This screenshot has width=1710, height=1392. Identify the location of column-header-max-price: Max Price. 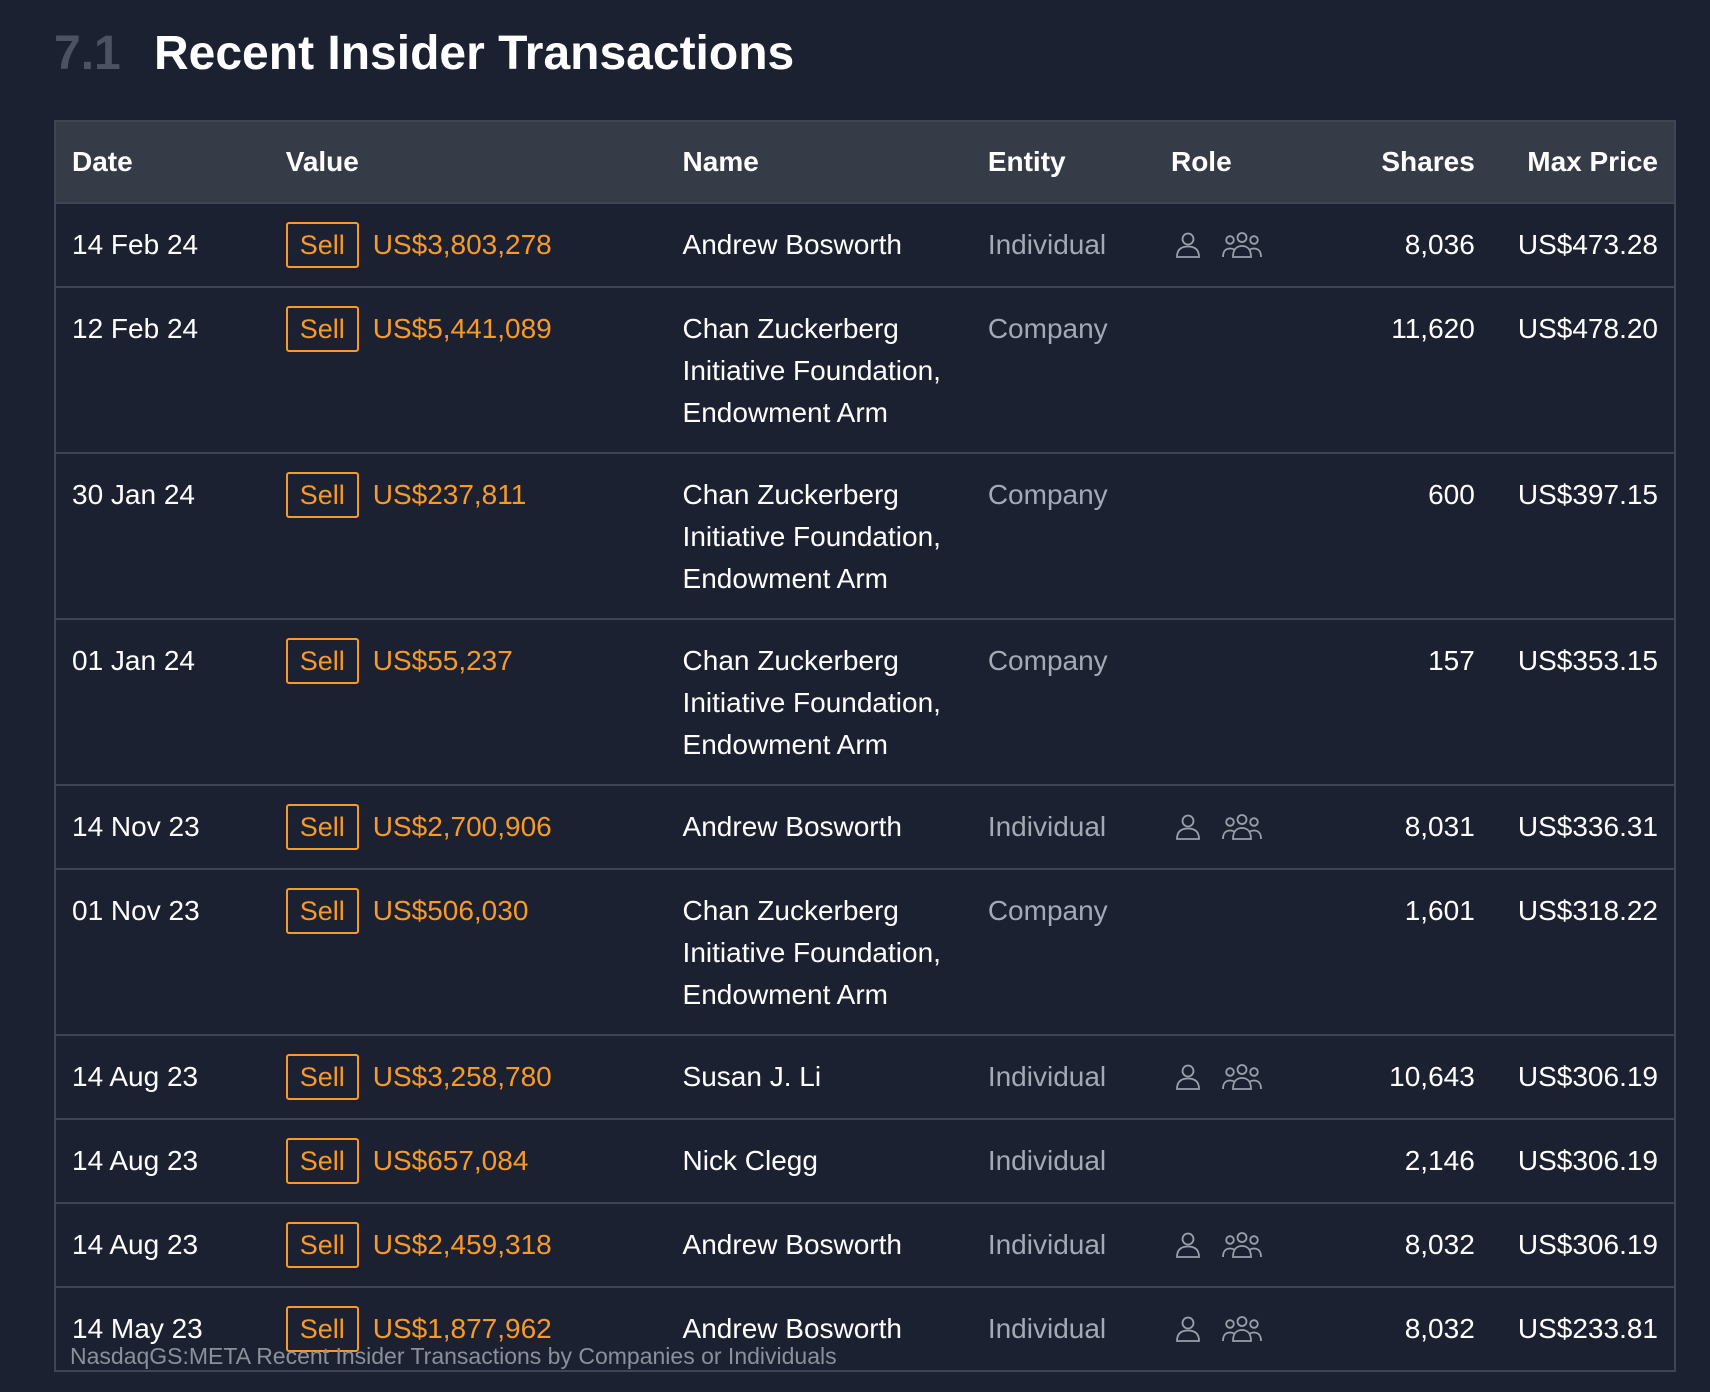
(1592, 161).